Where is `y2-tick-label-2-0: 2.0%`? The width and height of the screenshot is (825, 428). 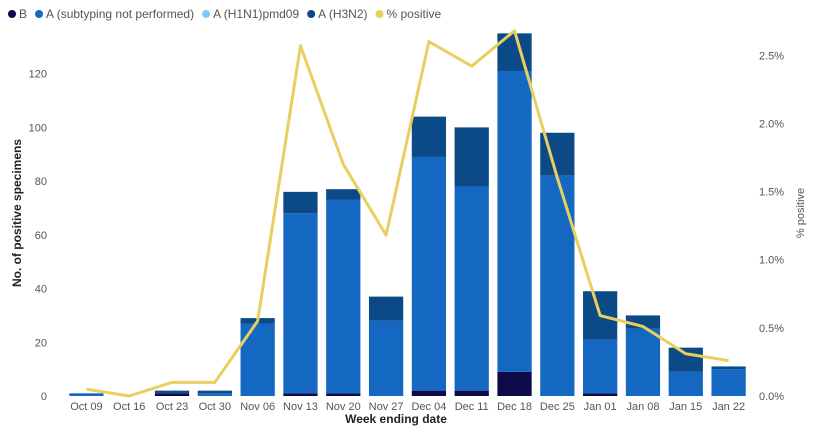
y2-tick-label-2-0: 2.0% is located at coordinates (771, 124).